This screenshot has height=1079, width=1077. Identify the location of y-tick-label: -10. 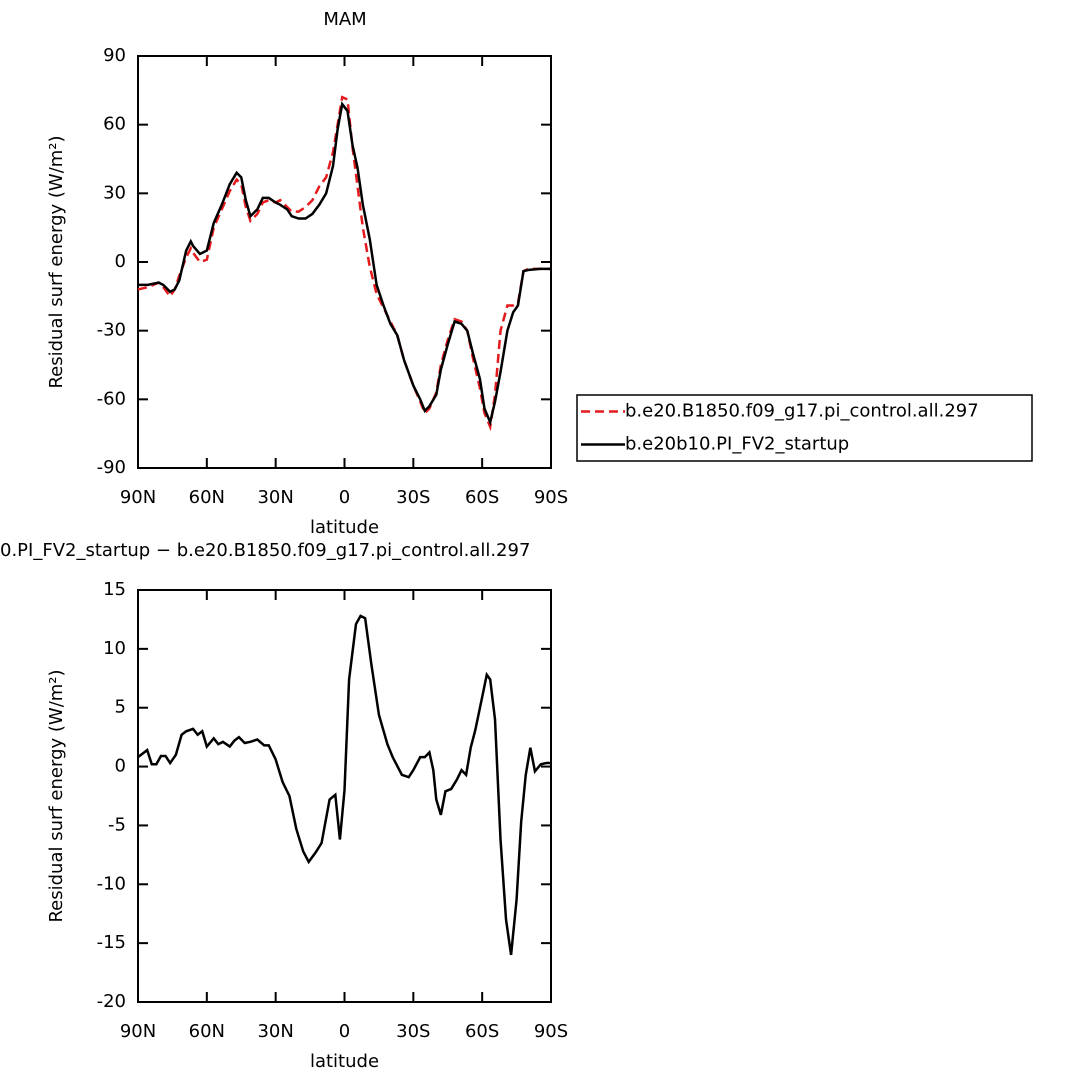
(111, 883).